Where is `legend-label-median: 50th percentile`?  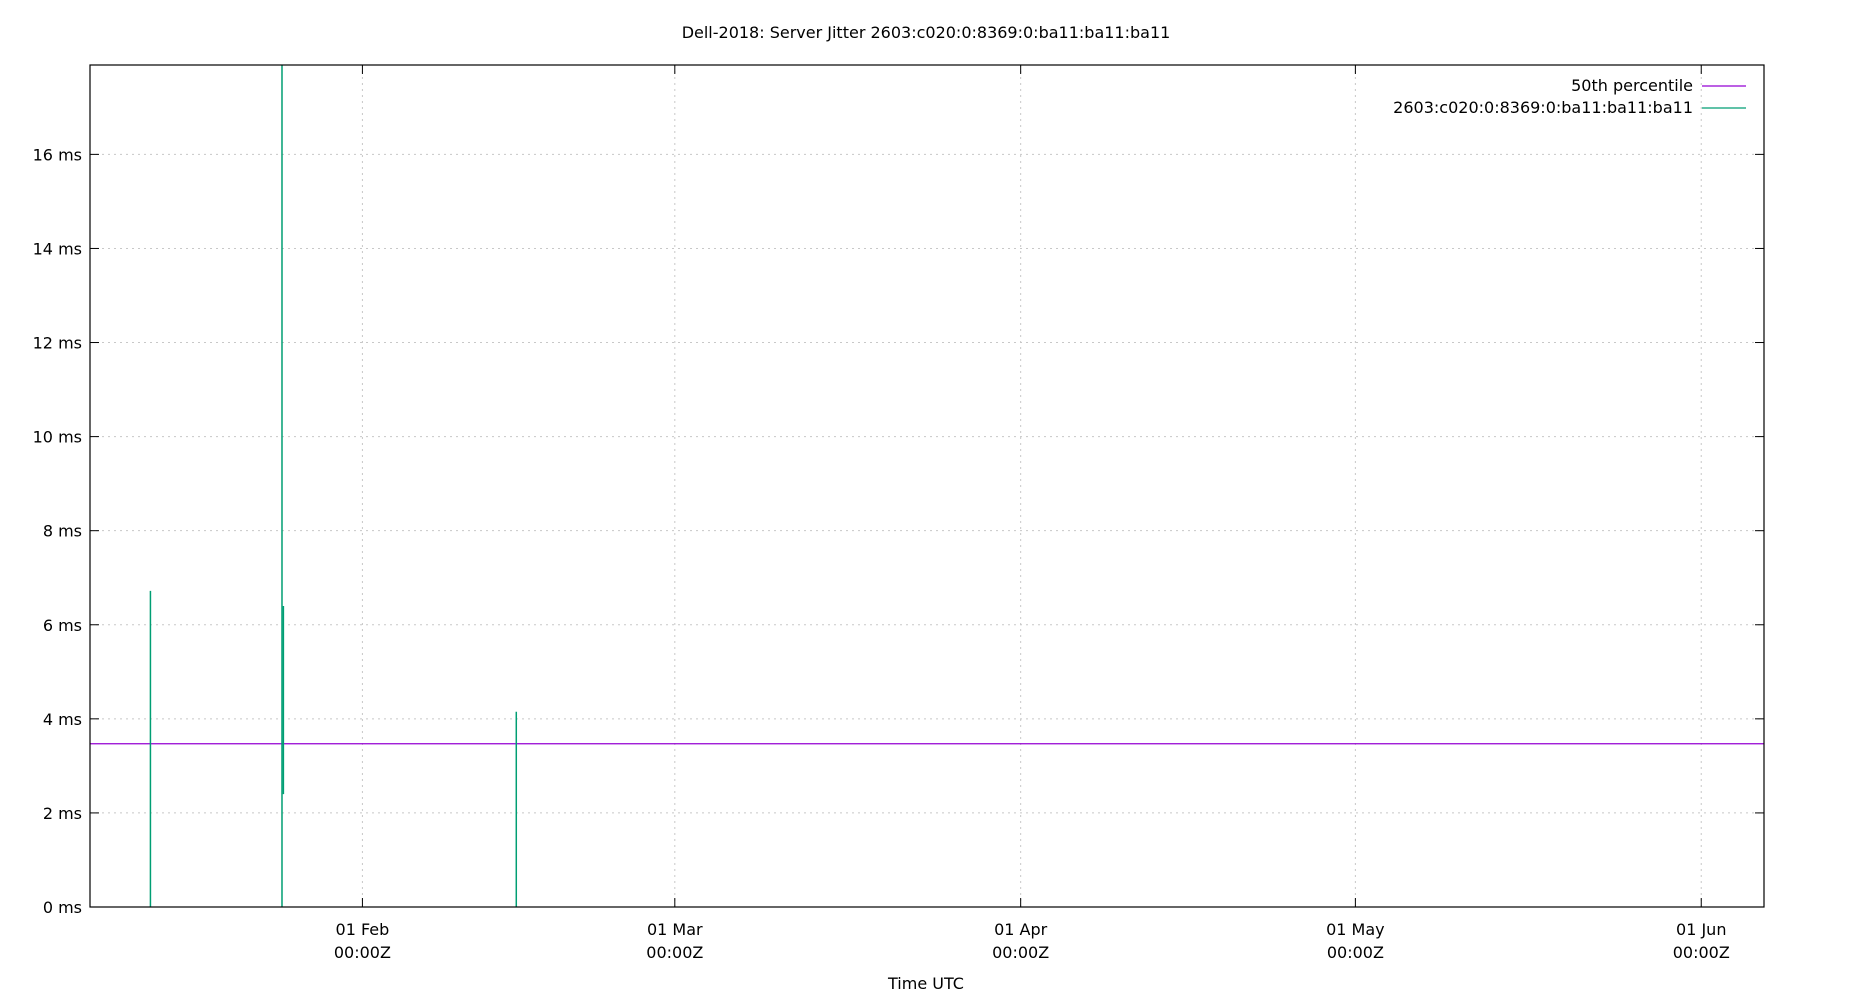 legend-label-median: 50th percentile is located at coordinates (1632, 85).